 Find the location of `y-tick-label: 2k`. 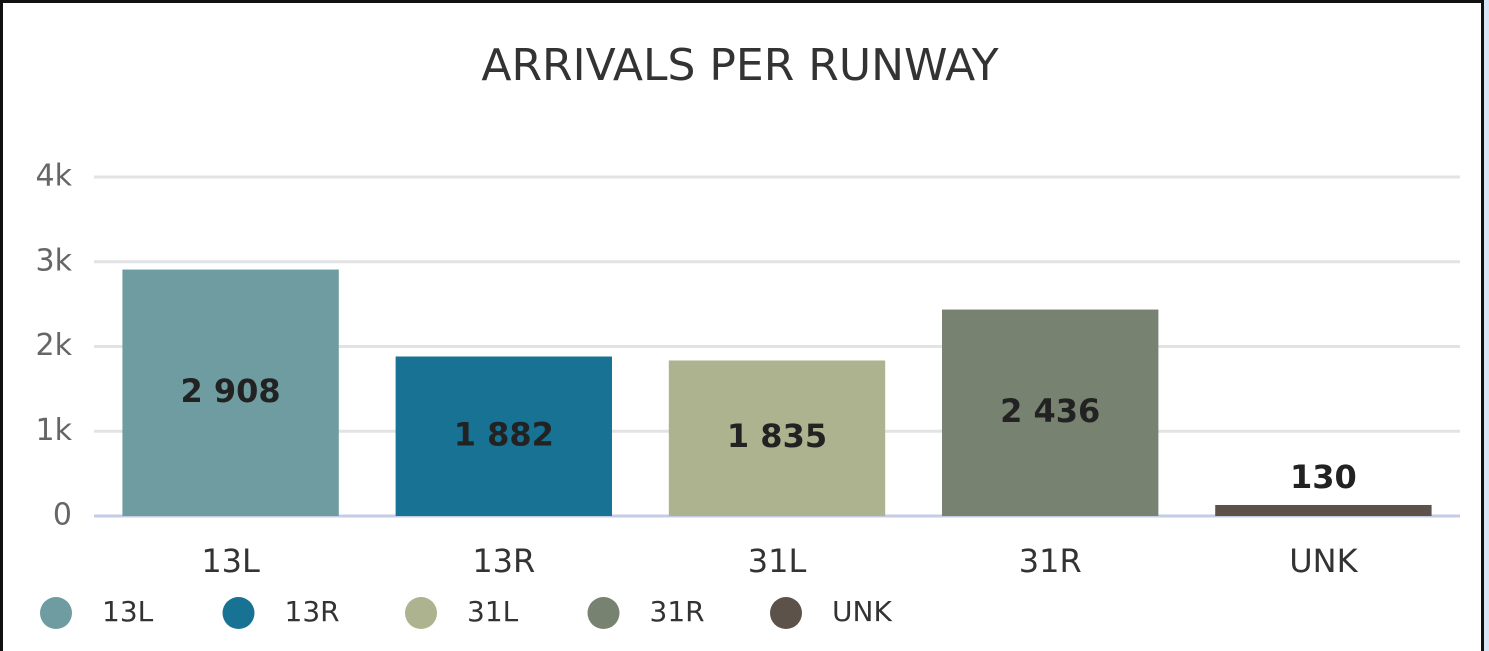

y-tick-label: 2k is located at coordinates (54, 345).